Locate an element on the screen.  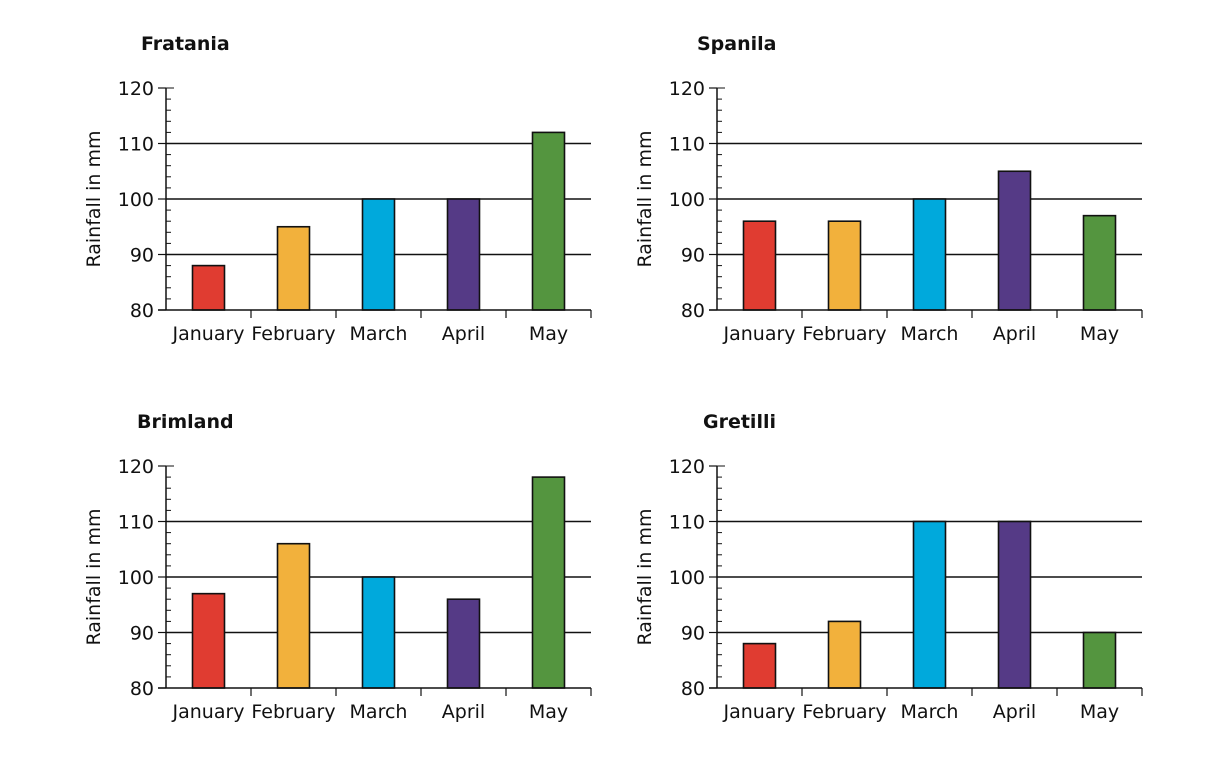
chart-title: Gretilli is located at coordinates (739, 422).